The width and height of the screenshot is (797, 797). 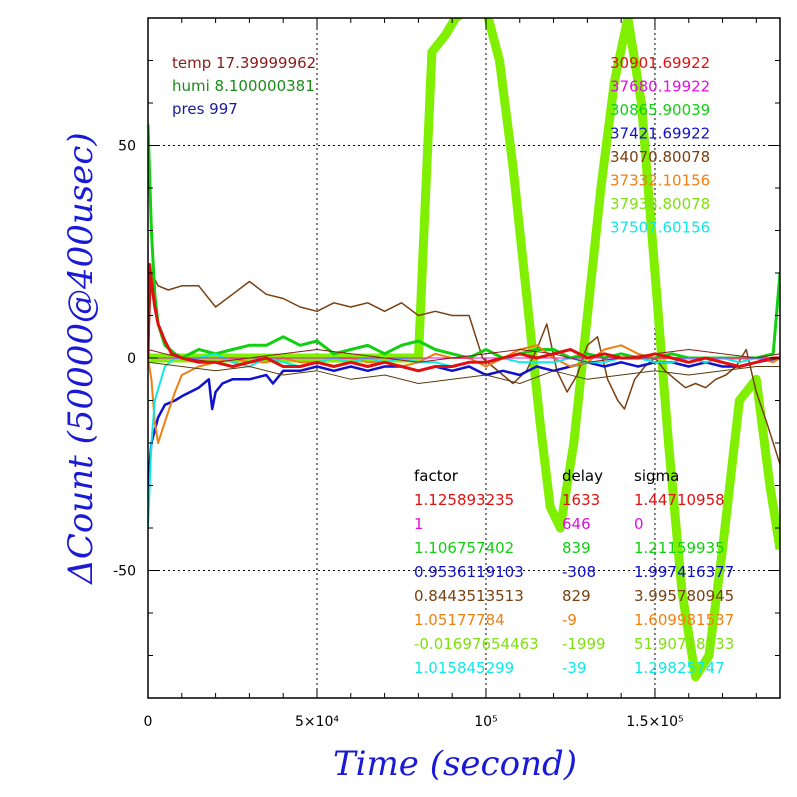 I want to click on table-cell-factor: 1, so click(x=419, y=524).